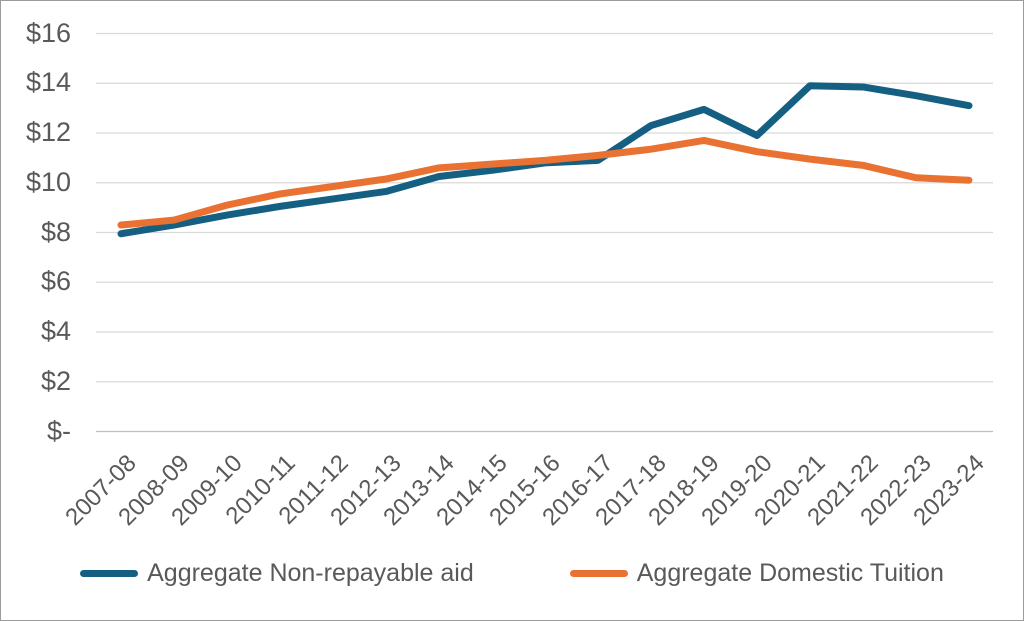 This screenshot has width=1024, height=621. What do you see at coordinates (55, 281) in the screenshot?
I see `y-axis-tick-label: $6` at bounding box center [55, 281].